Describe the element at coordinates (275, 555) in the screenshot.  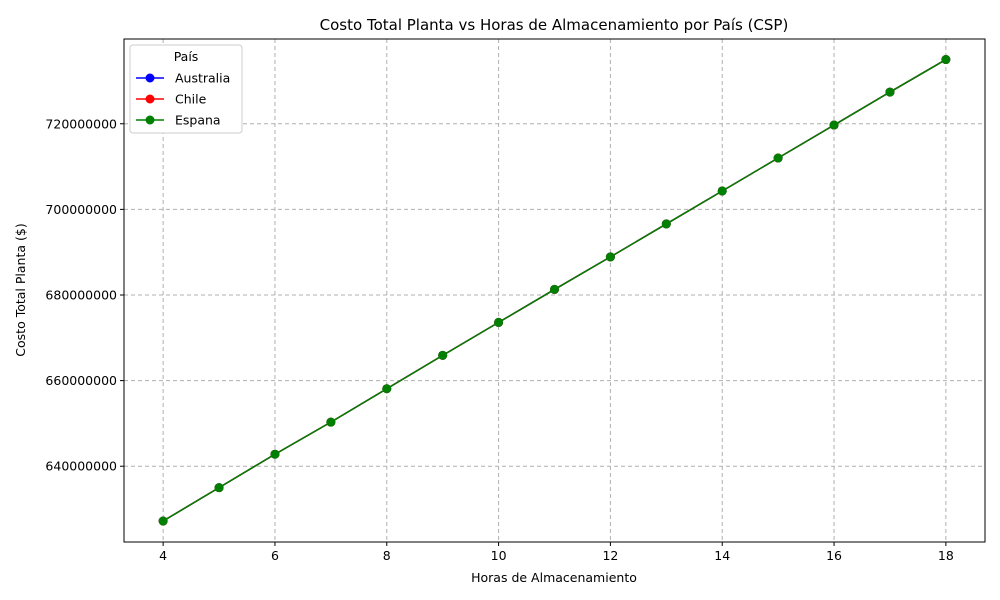
I see `x-tick-label: 6` at that location.